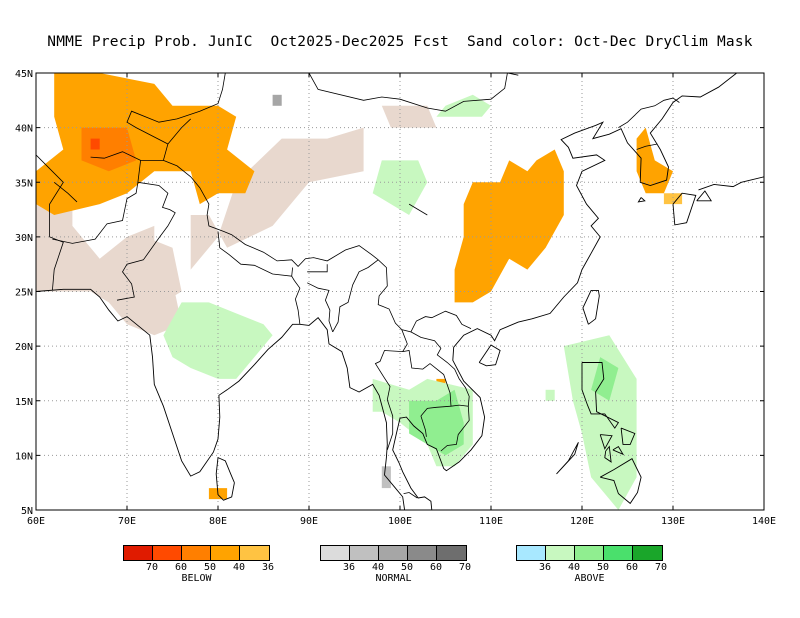 The height and width of the screenshot is (618, 800). What do you see at coordinates (218, 521) in the screenshot?
I see `x-tick-label: 80E` at bounding box center [218, 521].